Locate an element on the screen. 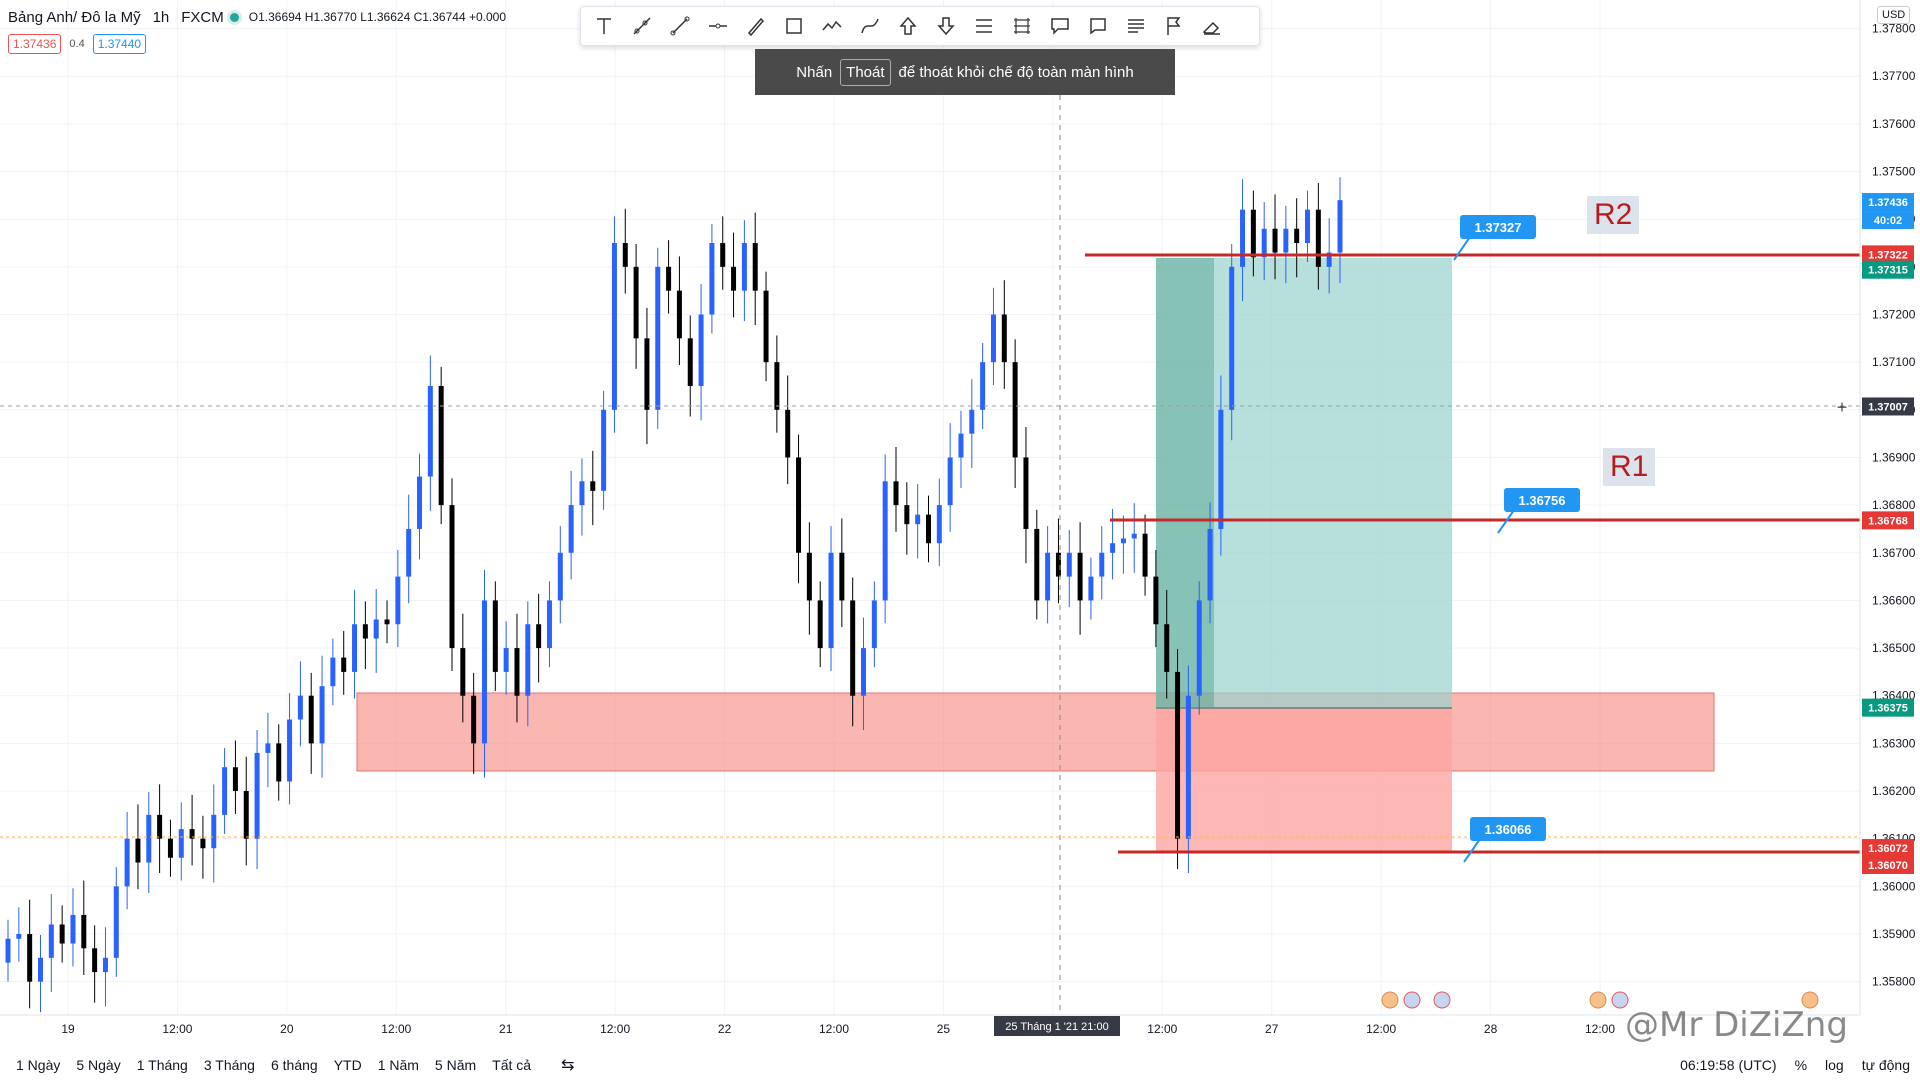 This screenshot has height=1080, width=1920. trend-line-icon is located at coordinates (680, 26).